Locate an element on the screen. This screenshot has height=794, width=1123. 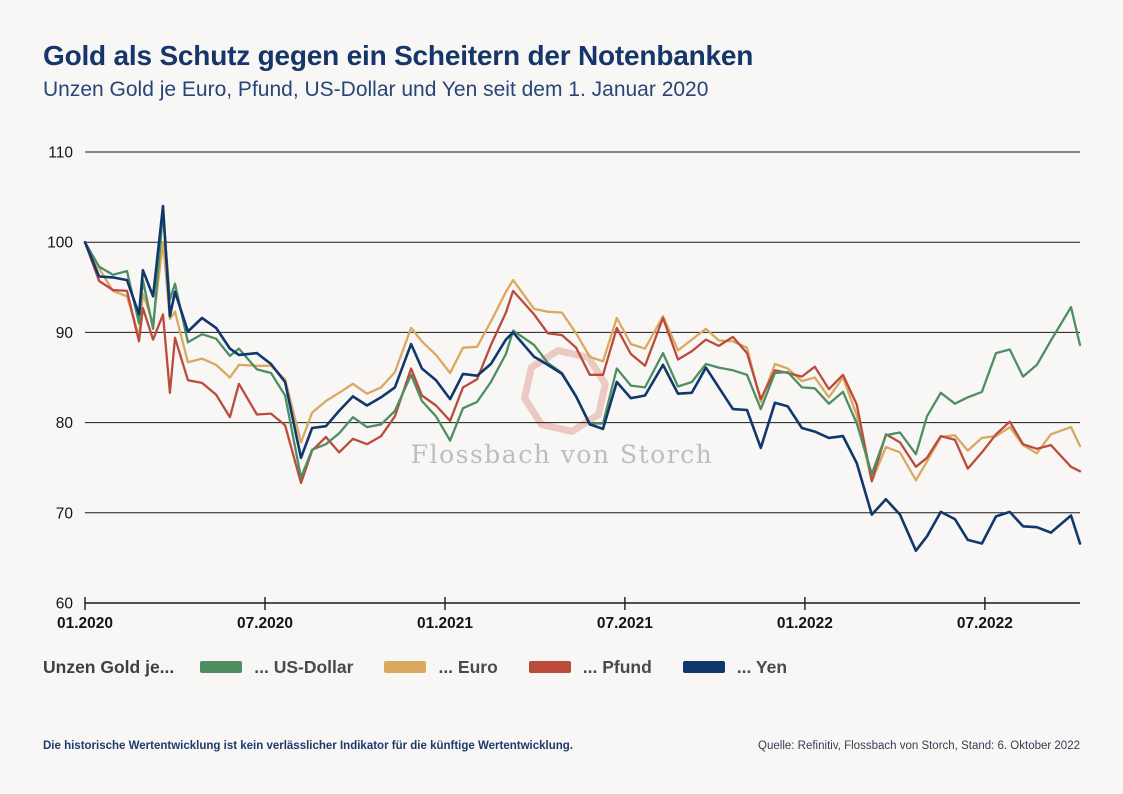
x-tick-label-07.2020: 07.2020 is located at coordinates (265, 623).